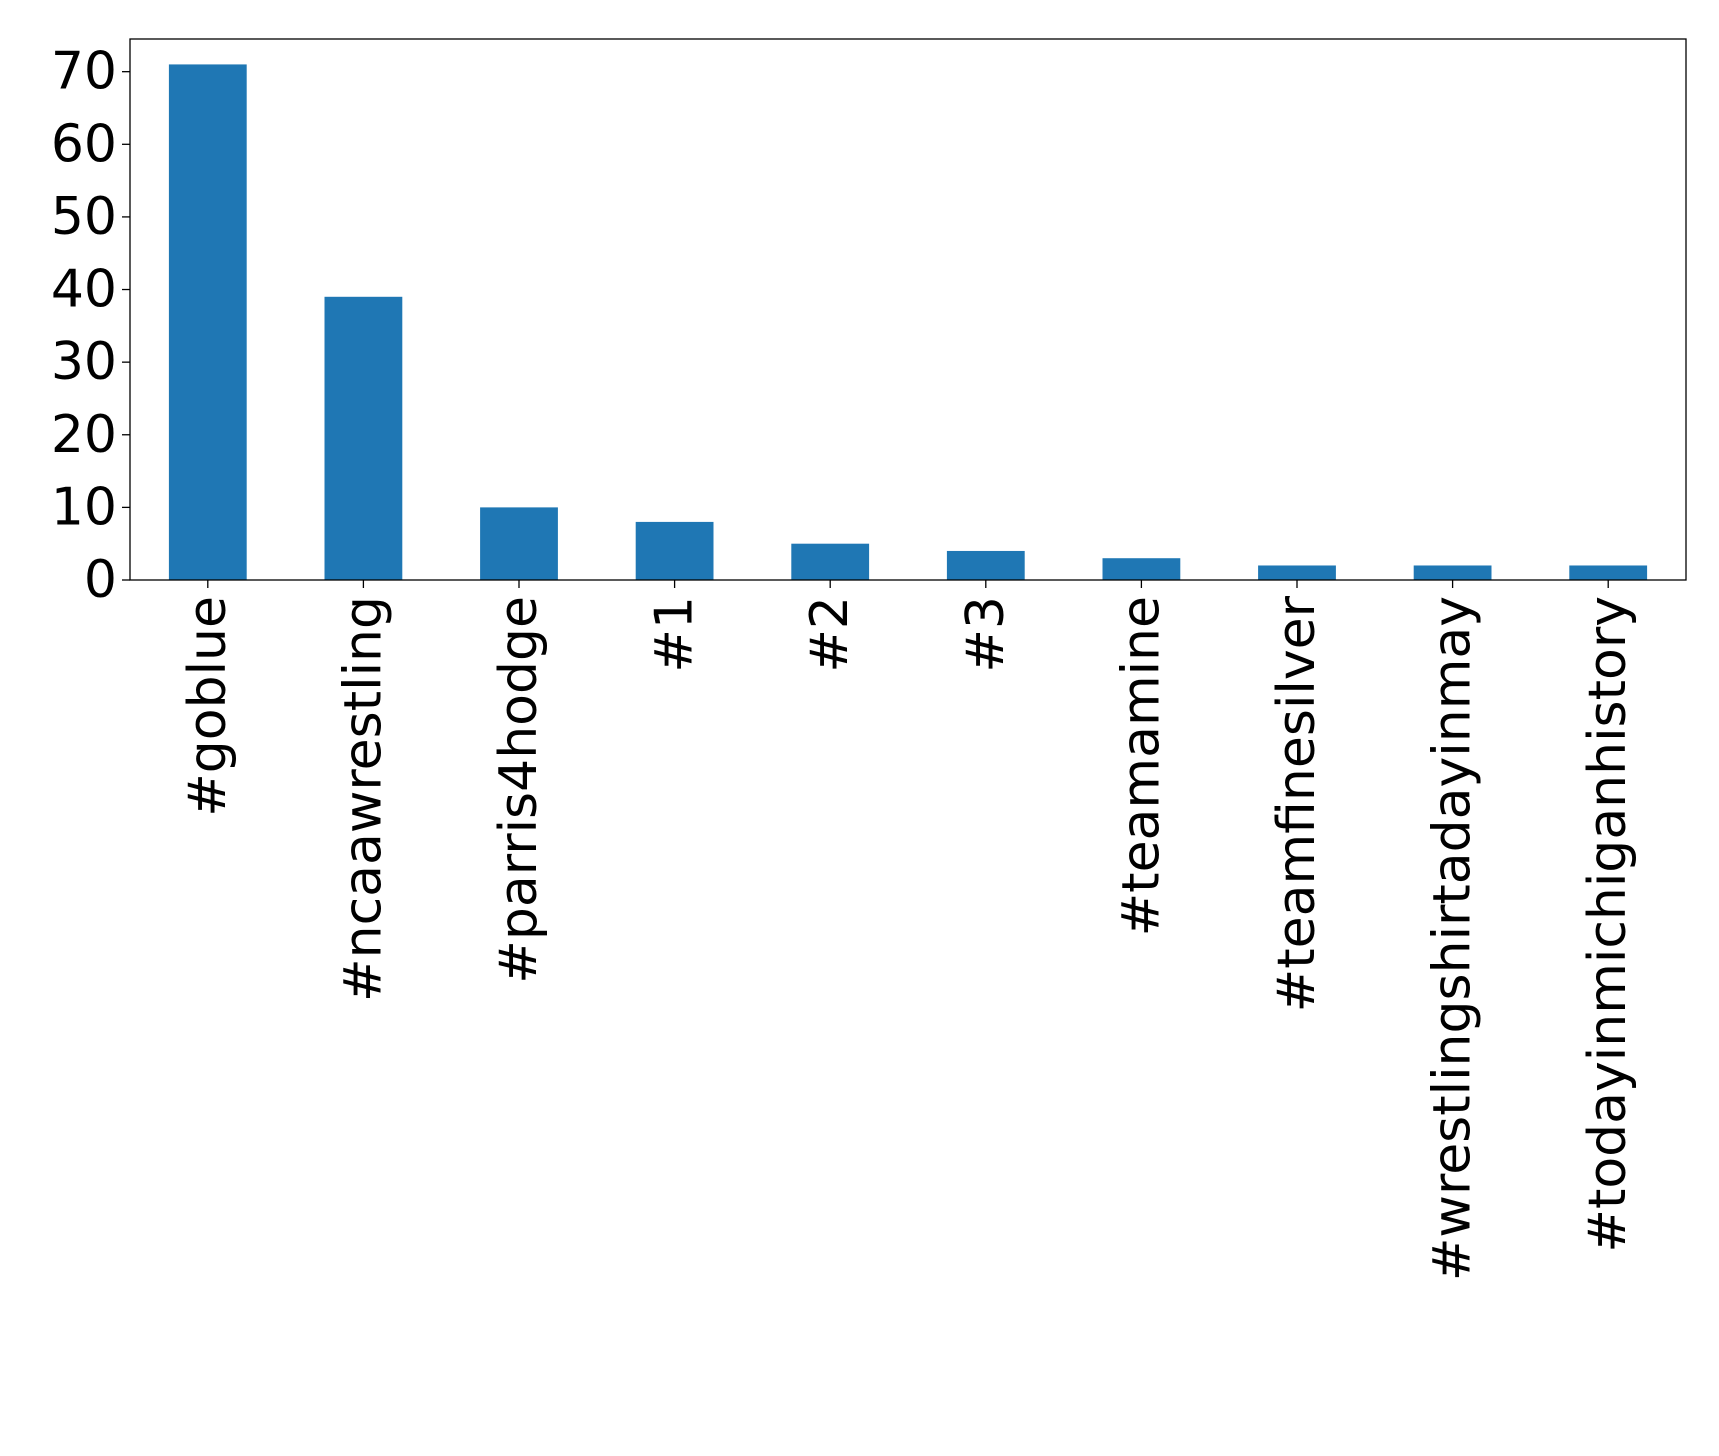 The width and height of the screenshot is (1719, 1456). Describe the element at coordinates (84, 217) in the screenshot. I see `y-tick-label: 50` at that location.